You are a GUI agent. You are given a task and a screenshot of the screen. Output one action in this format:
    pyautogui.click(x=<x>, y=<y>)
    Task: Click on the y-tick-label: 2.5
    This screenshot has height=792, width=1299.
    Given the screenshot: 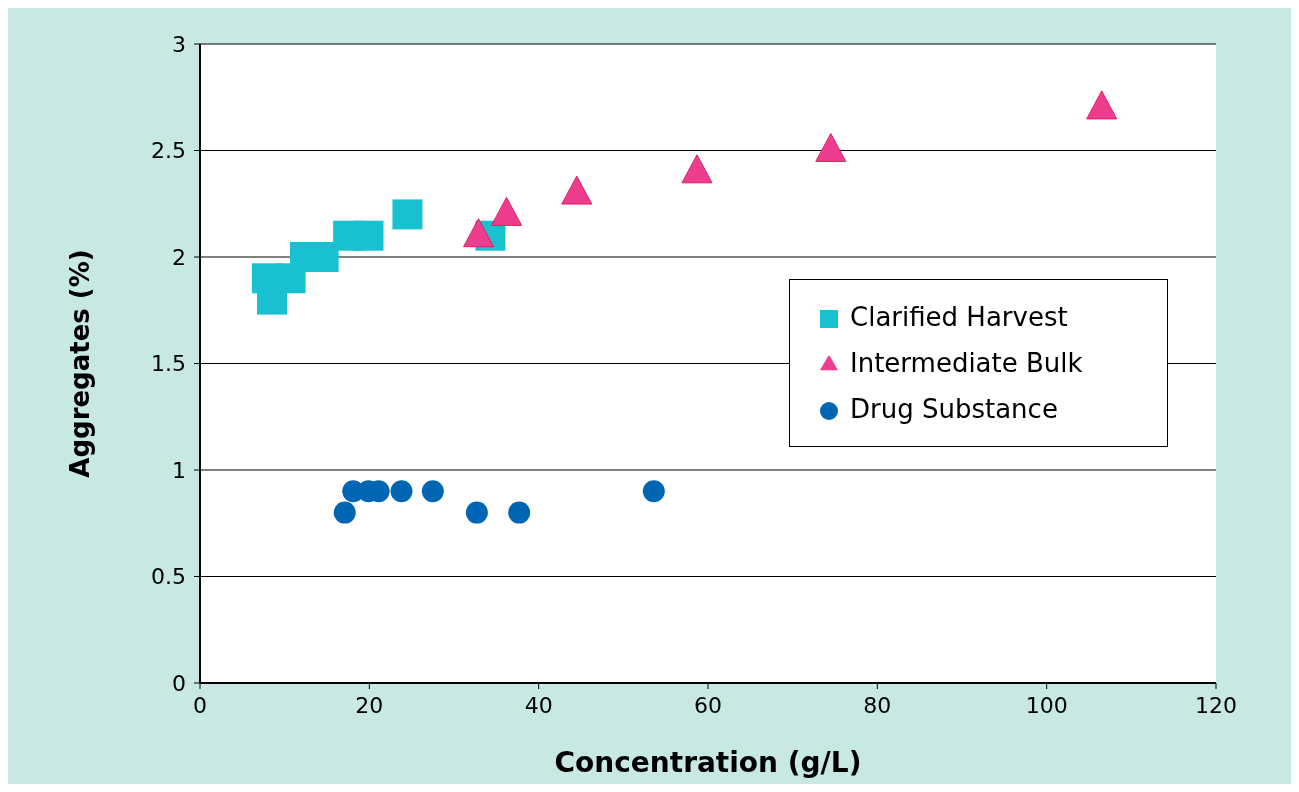 What is the action you would take?
    pyautogui.click(x=168, y=151)
    